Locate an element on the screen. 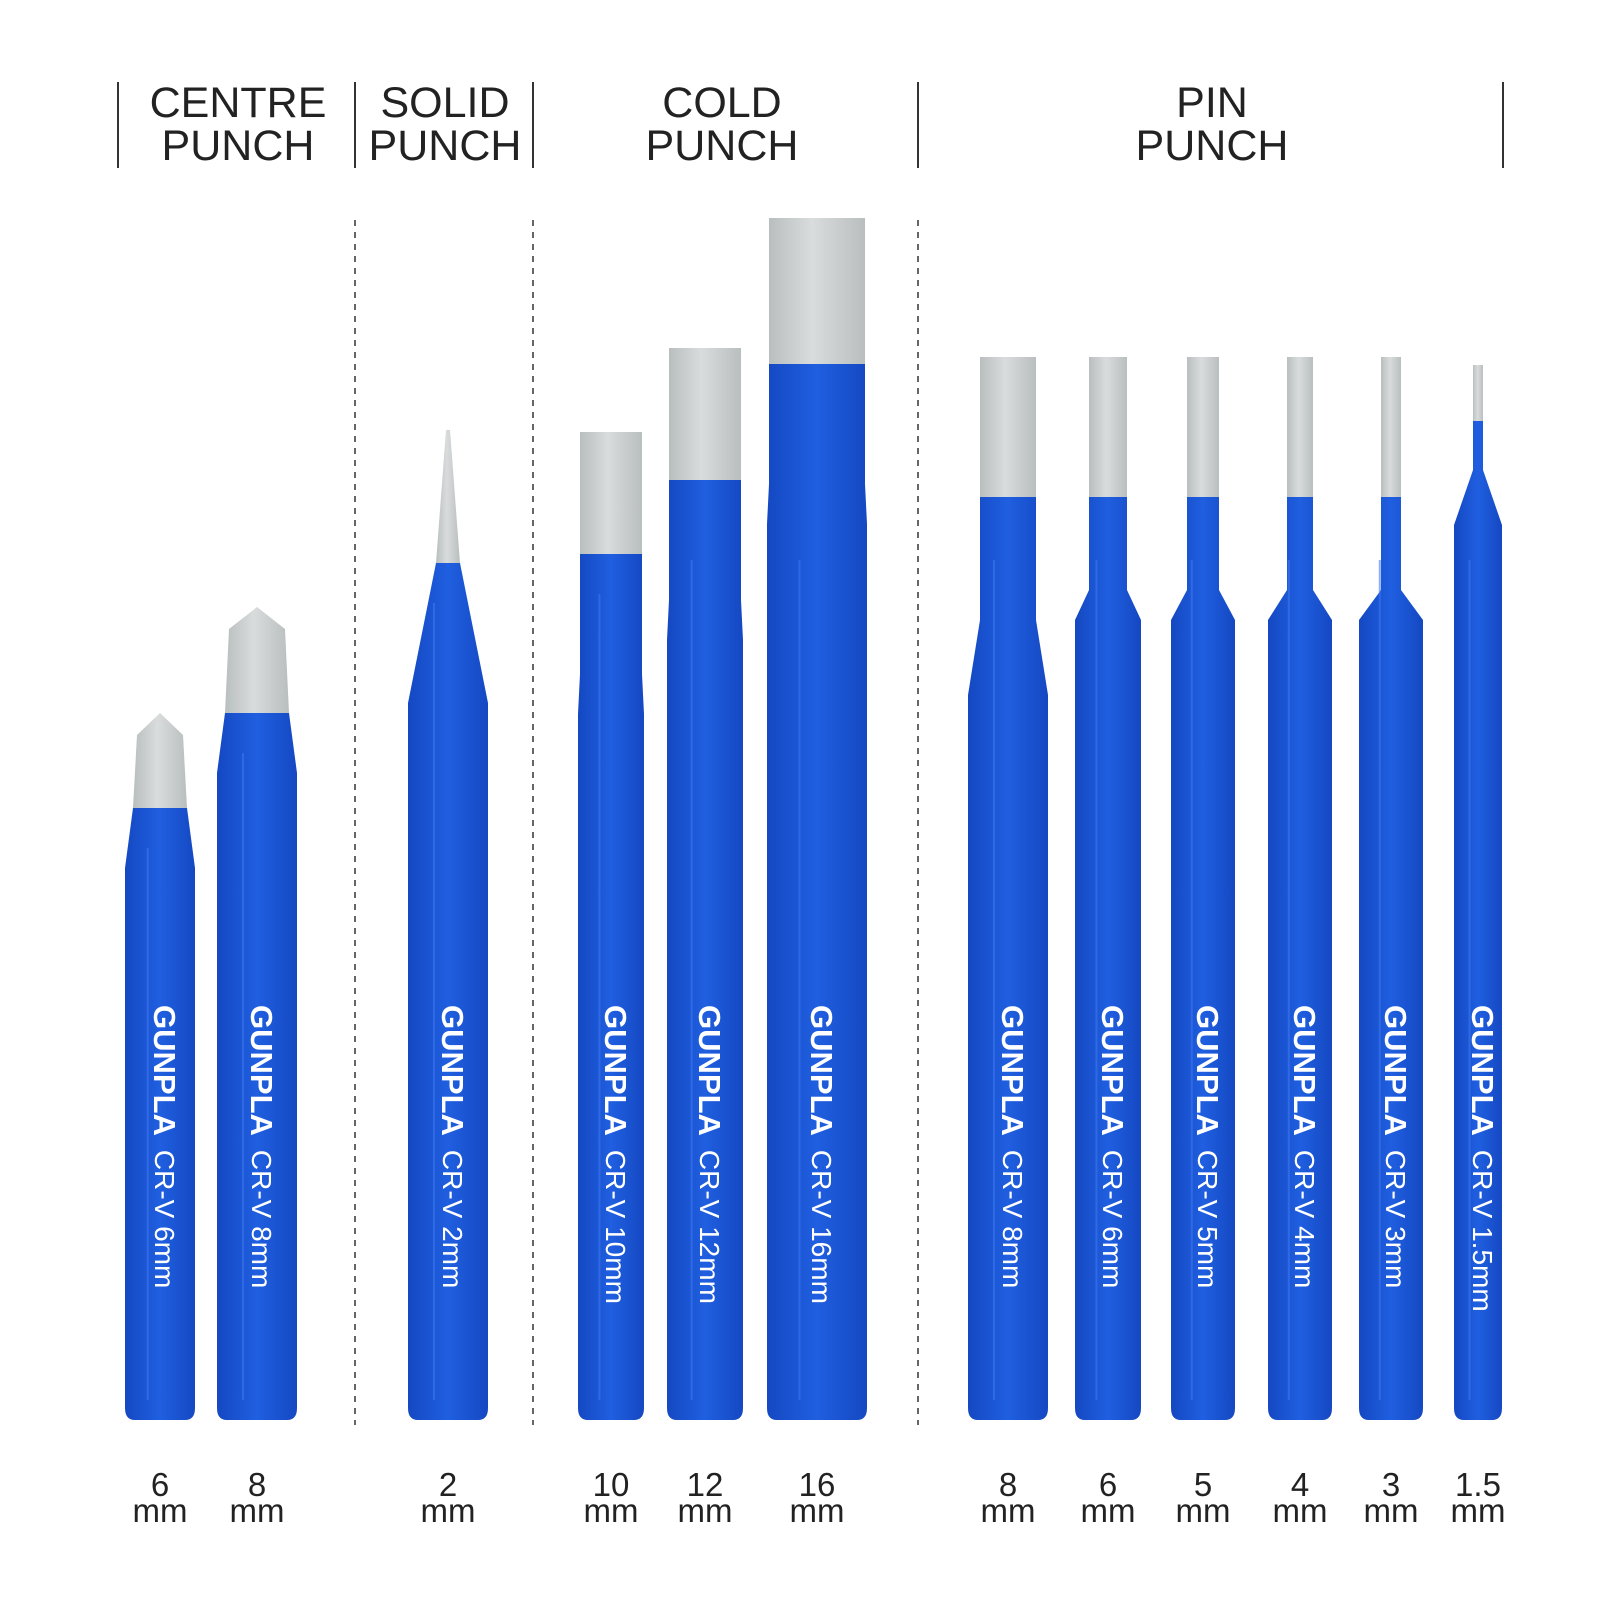 The image size is (1600, 1605). tool-pin-punch-11: GUNPLA CR-V 1.5mm is located at coordinates (1478, 892).